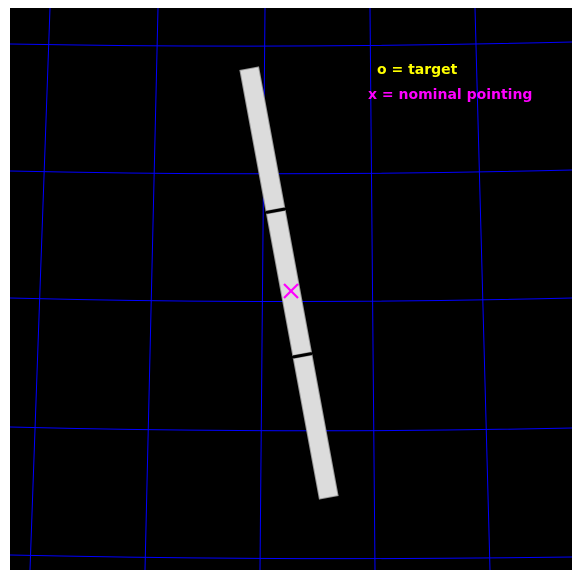  Describe the element at coordinates (291, 291) in the screenshot. I see `nominal-pointing-marker` at that location.